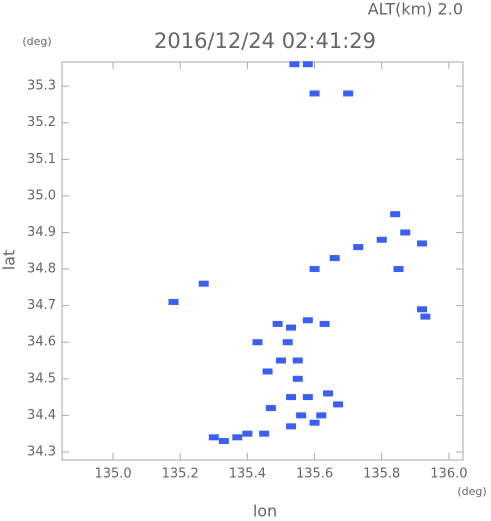 This screenshot has height=521, width=491. I want to click on x-tick-label: 135.6, so click(314, 474).